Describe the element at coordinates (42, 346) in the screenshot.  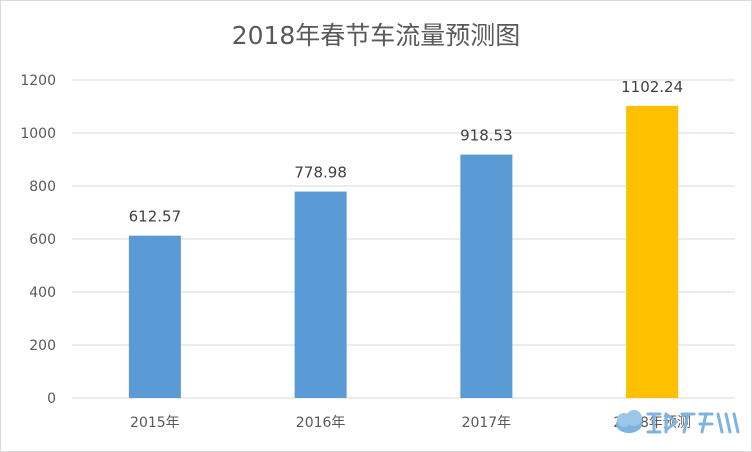
I see `y-tick-label: 200` at that location.